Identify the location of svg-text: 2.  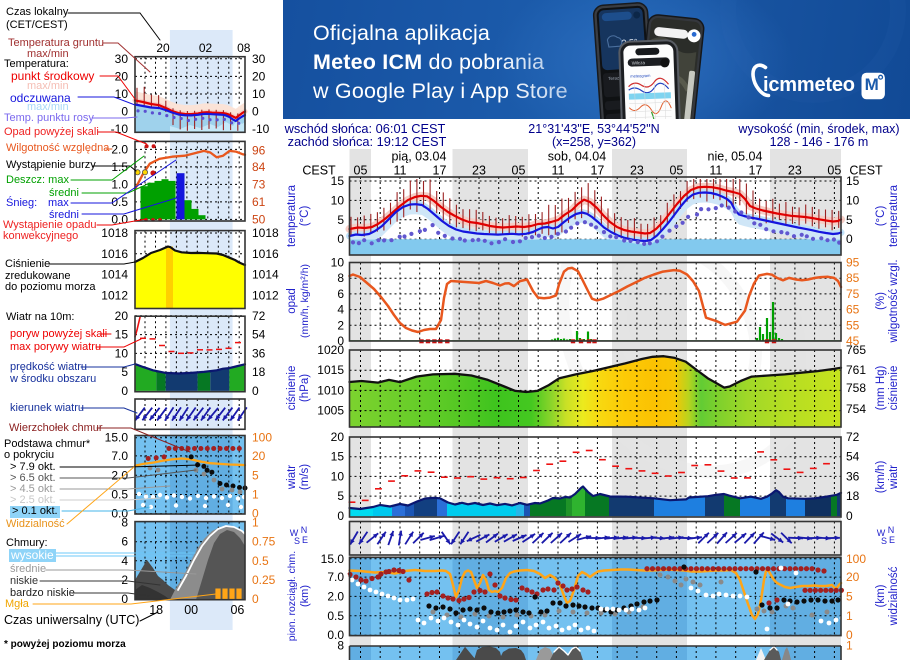
(340, 325).